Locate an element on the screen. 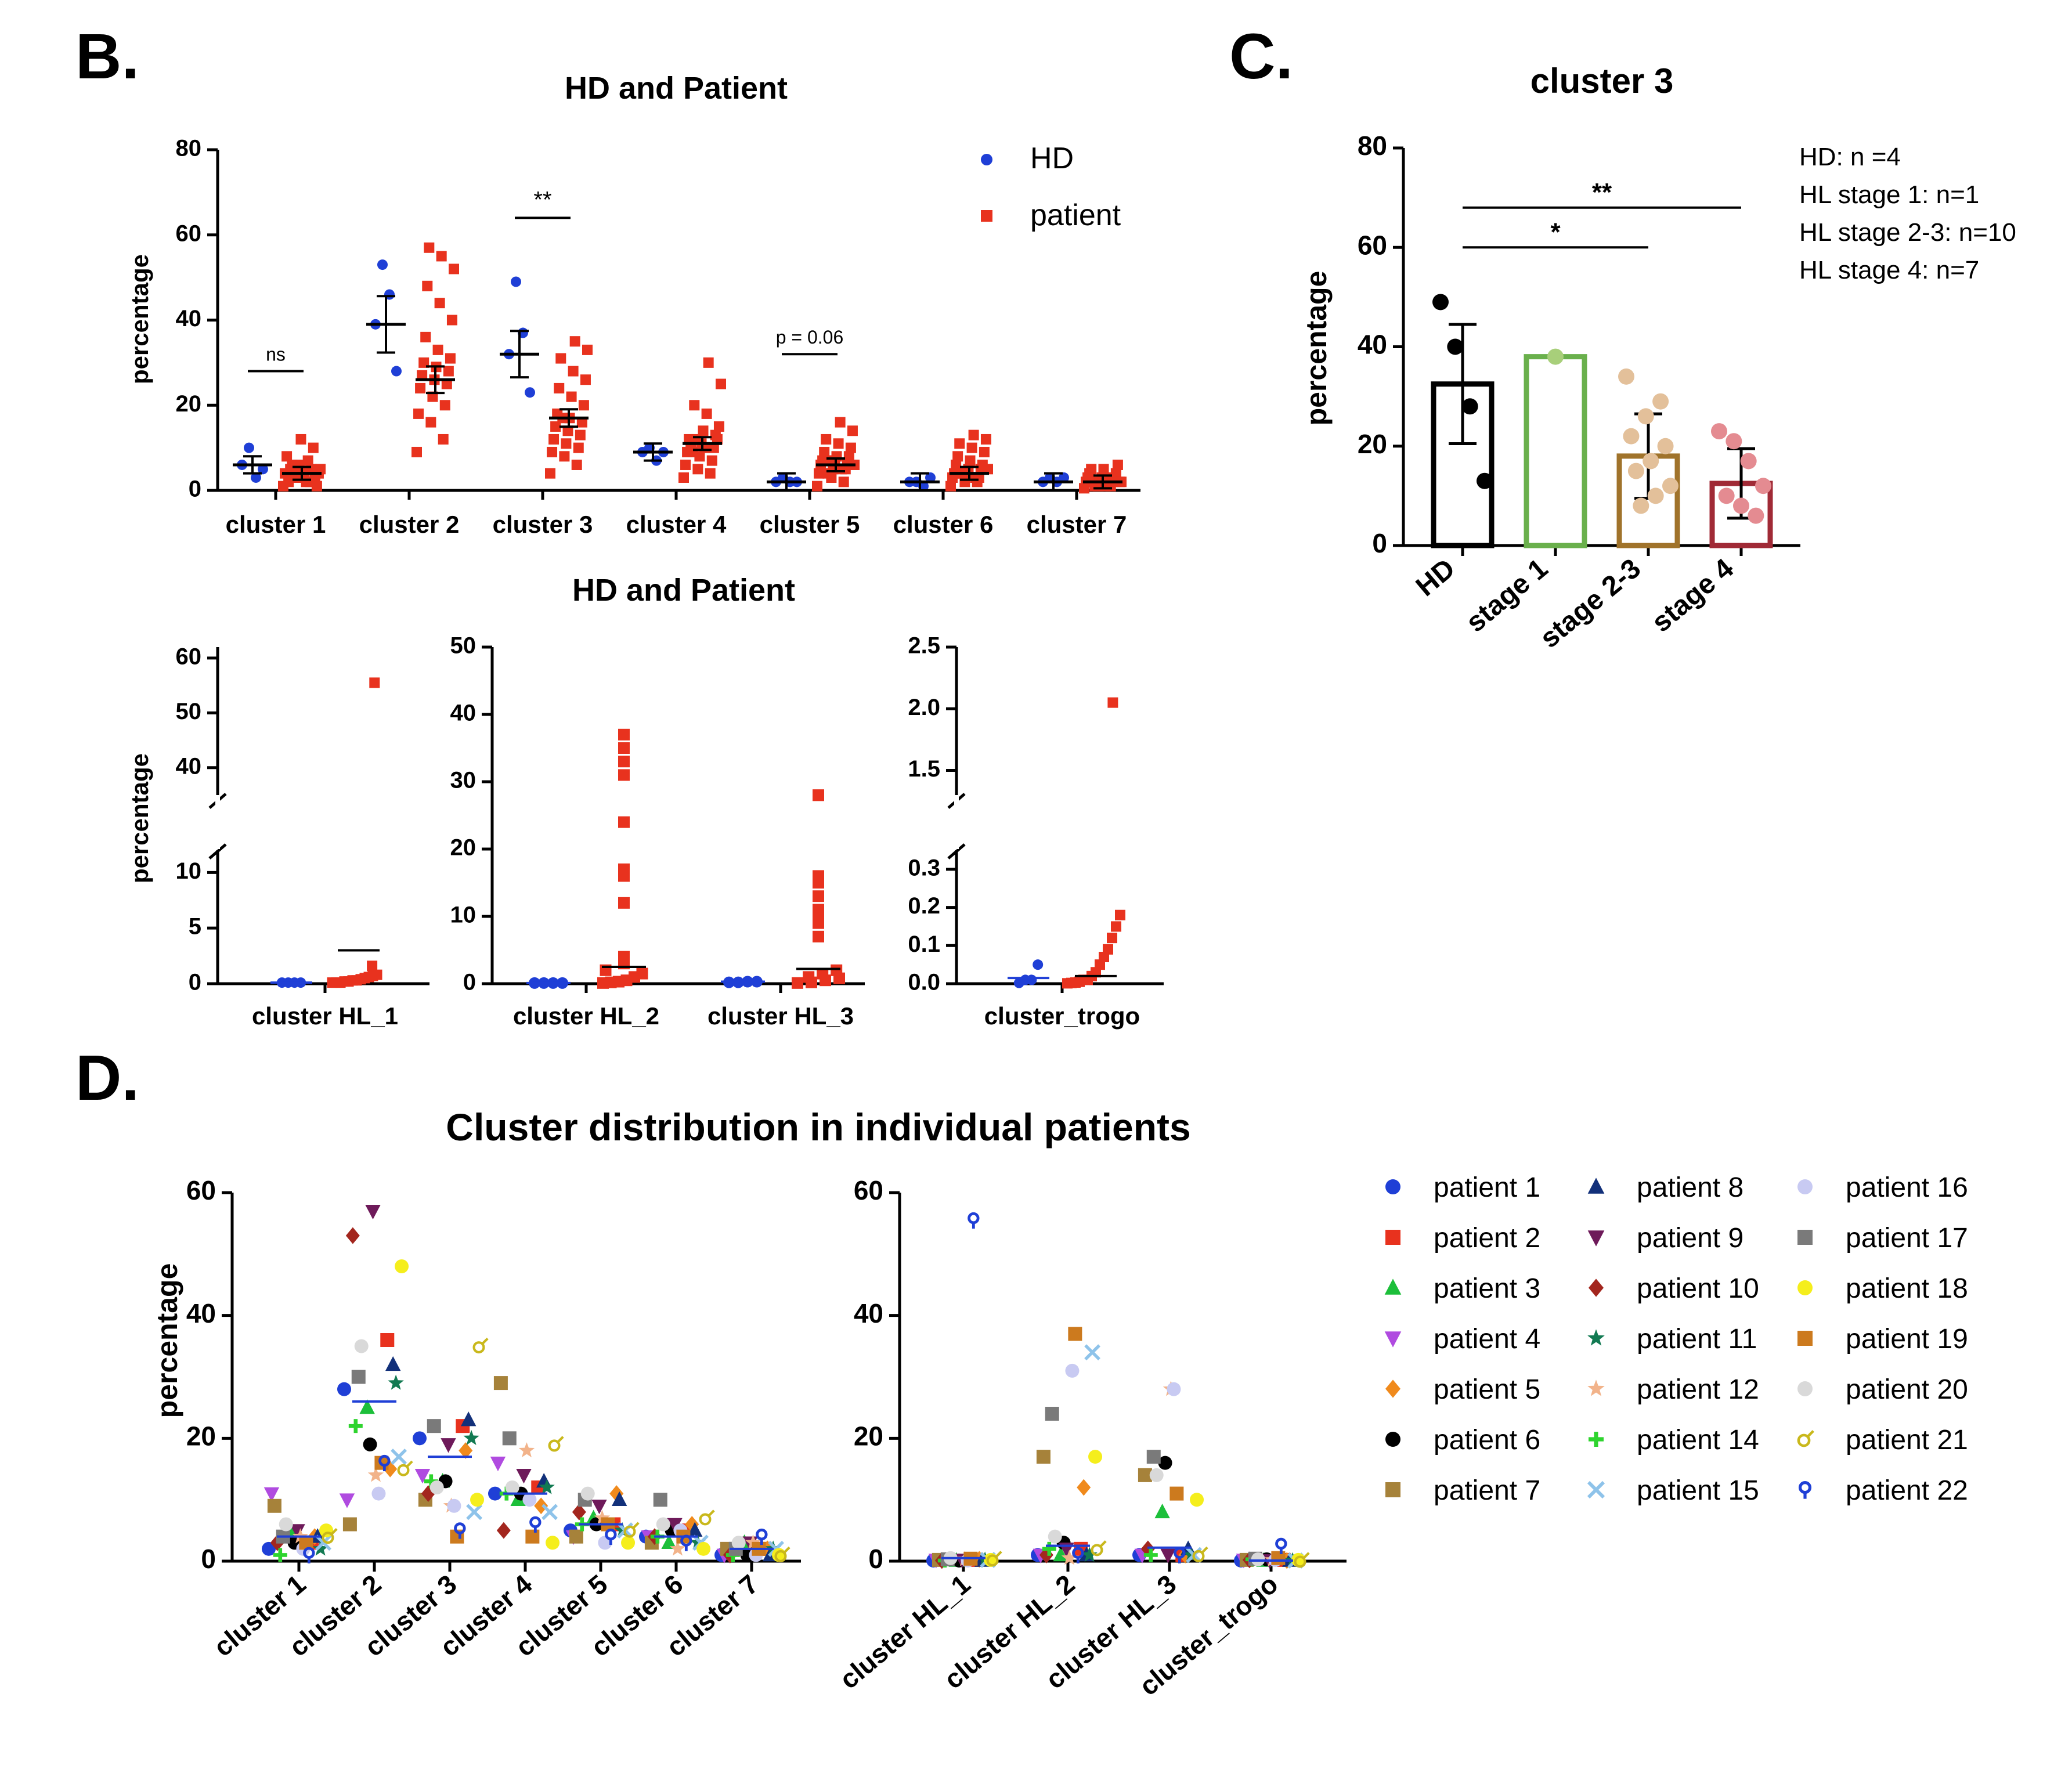  legend-label: patient 1 is located at coordinates (1487, 1187).